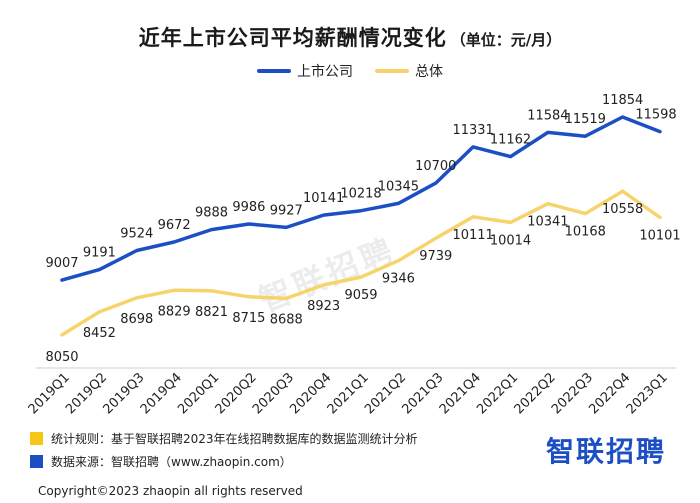  I want to click on source-text: 数据来源：智联招聘（www.zhaopin.com）, so click(171, 462).